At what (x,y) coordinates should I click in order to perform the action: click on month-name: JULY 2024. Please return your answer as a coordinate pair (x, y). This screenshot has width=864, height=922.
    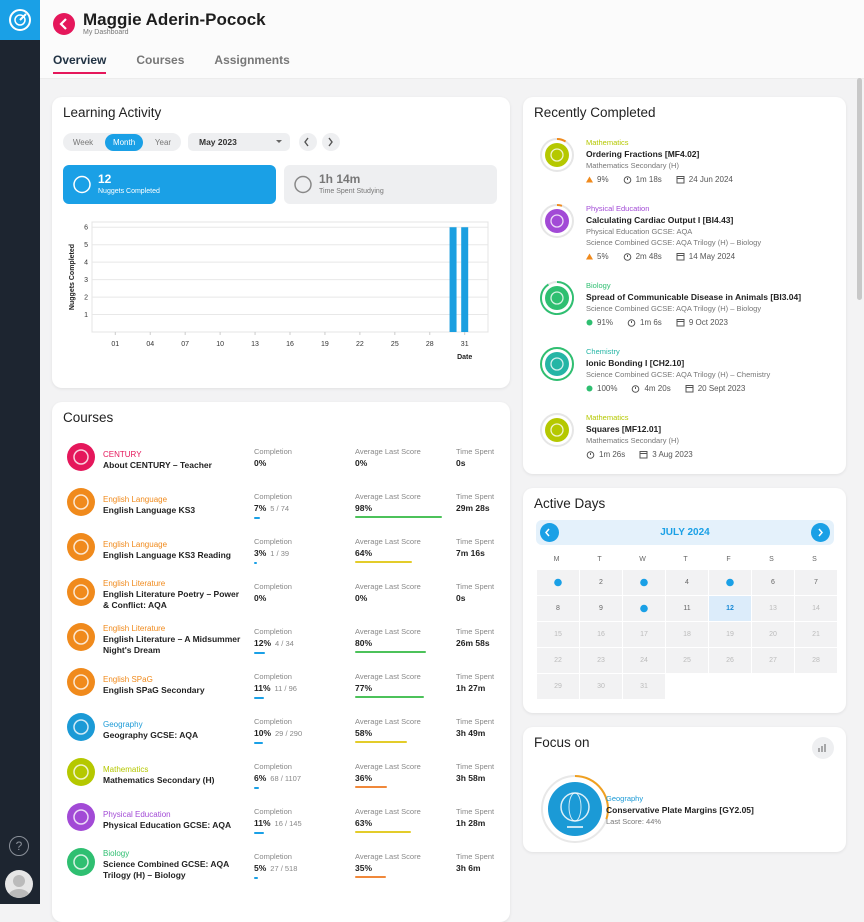
    Looking at the image, I should click on (685, 532).